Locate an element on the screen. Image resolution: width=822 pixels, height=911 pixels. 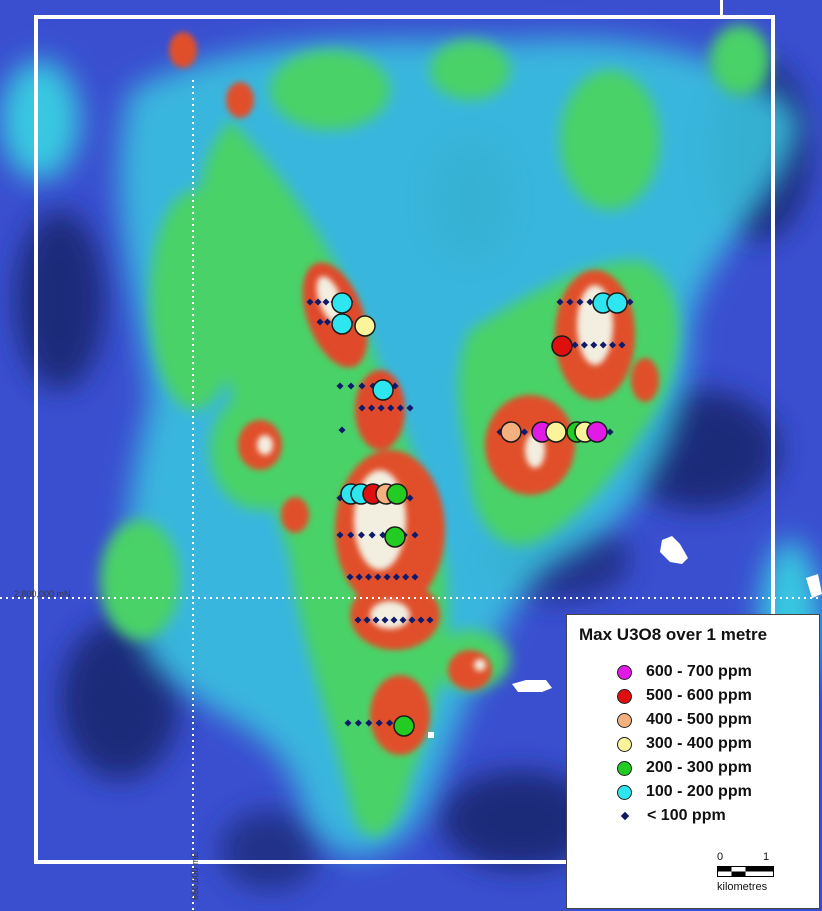
legend-swatch-green is located at coordinates (624, 768).